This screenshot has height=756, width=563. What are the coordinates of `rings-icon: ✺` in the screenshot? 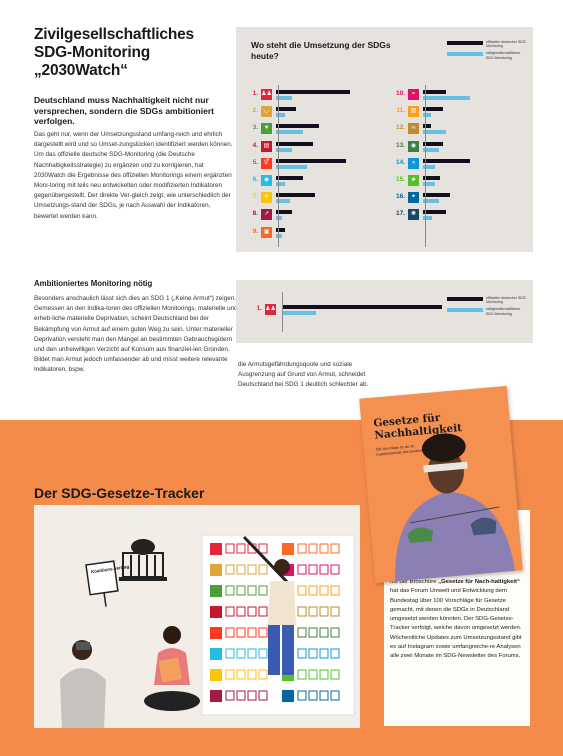 It's located at (413, 215).